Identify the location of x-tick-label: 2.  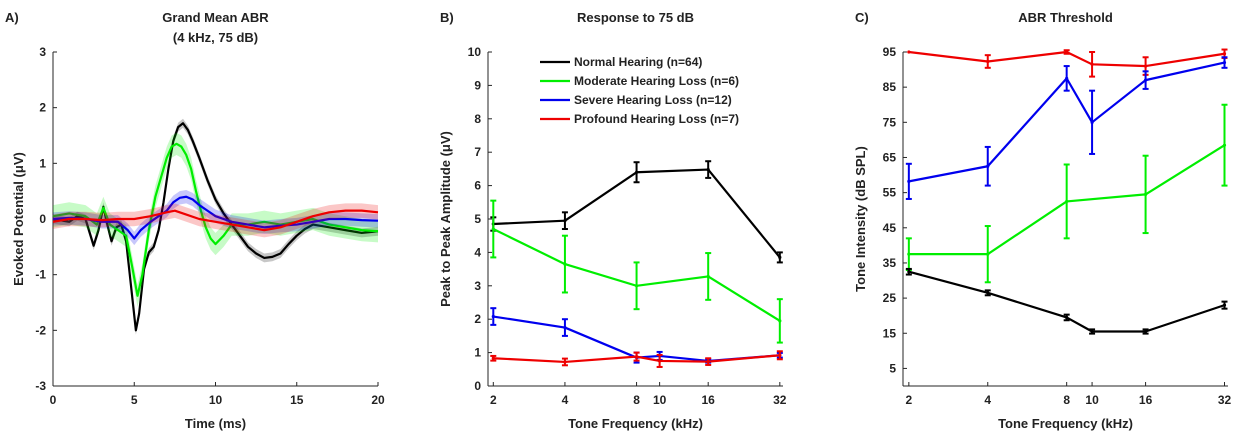
(493, 400).